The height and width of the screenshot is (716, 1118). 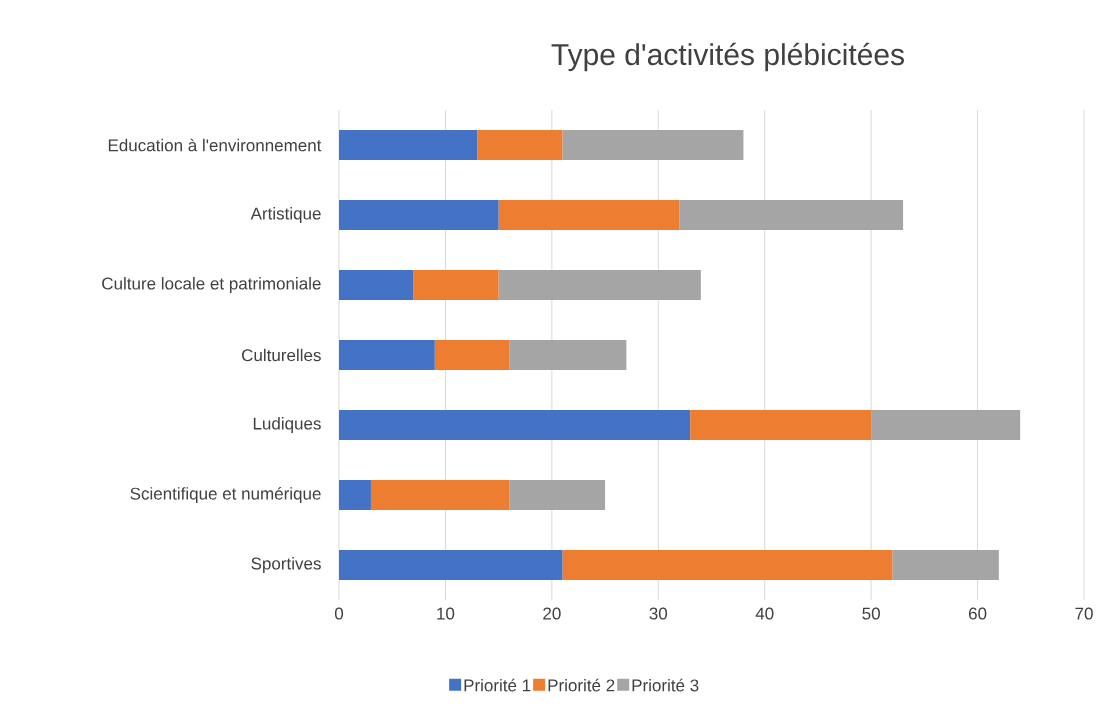 I want to click on x-tick-label: 50, so click(x=871, y=613).